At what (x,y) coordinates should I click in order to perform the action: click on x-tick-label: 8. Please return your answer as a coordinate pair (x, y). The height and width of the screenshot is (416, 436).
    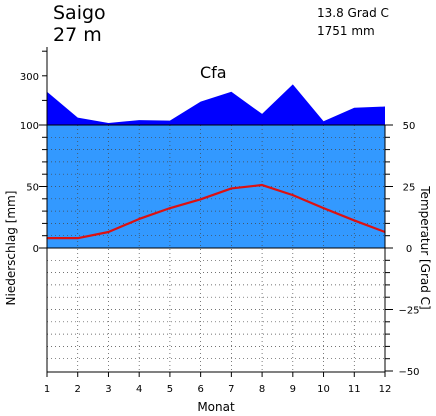
    Looking at the image, I should click on (262, 389).